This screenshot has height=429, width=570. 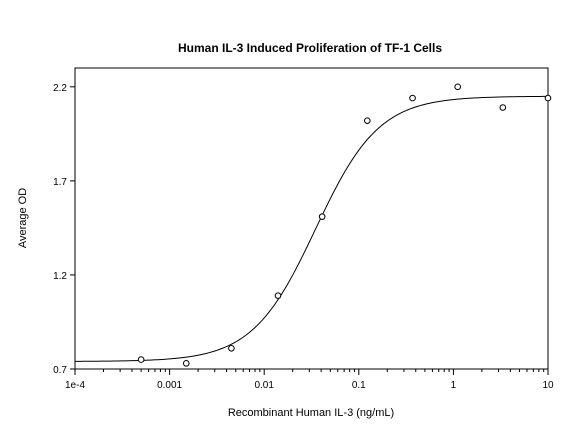 I want to click on y-tick-label: 1.7, so click(x=60, y=182).